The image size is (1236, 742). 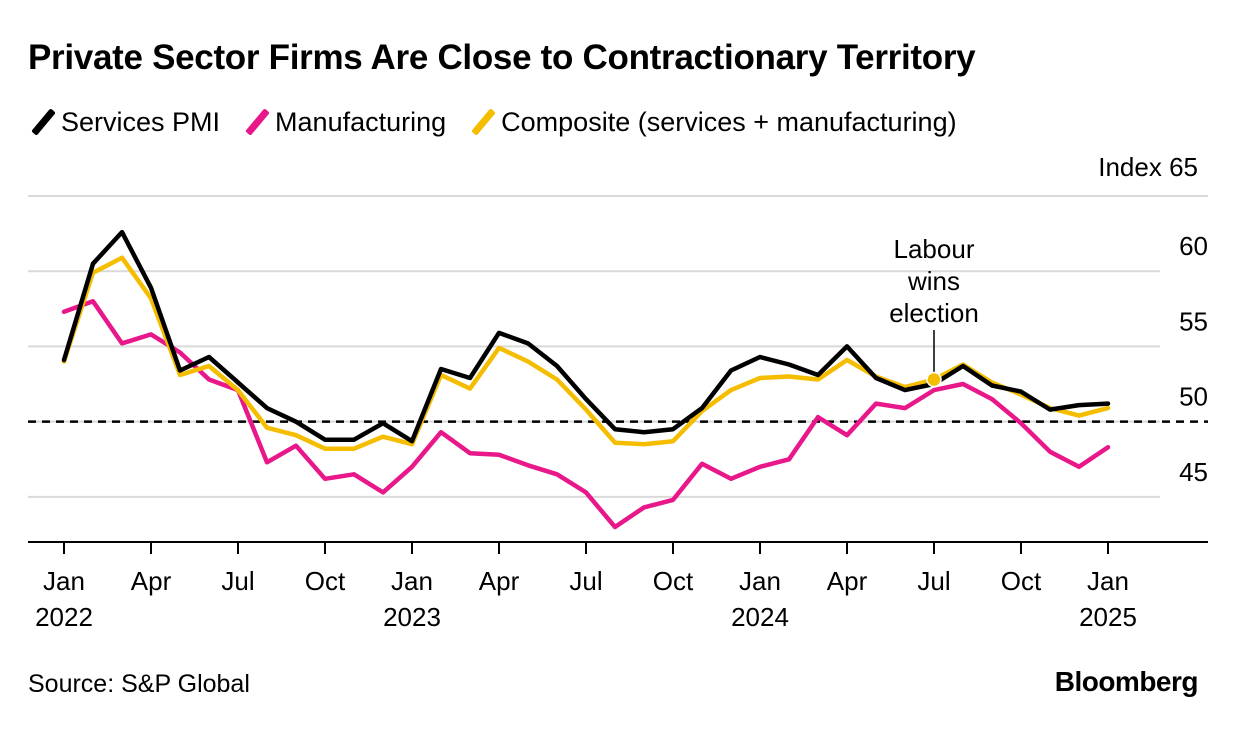 What do you see at coordinates (1193, 397) in the screenshot?
I see `y-tick-label-50: 50` at bounding box center [1193, 397].